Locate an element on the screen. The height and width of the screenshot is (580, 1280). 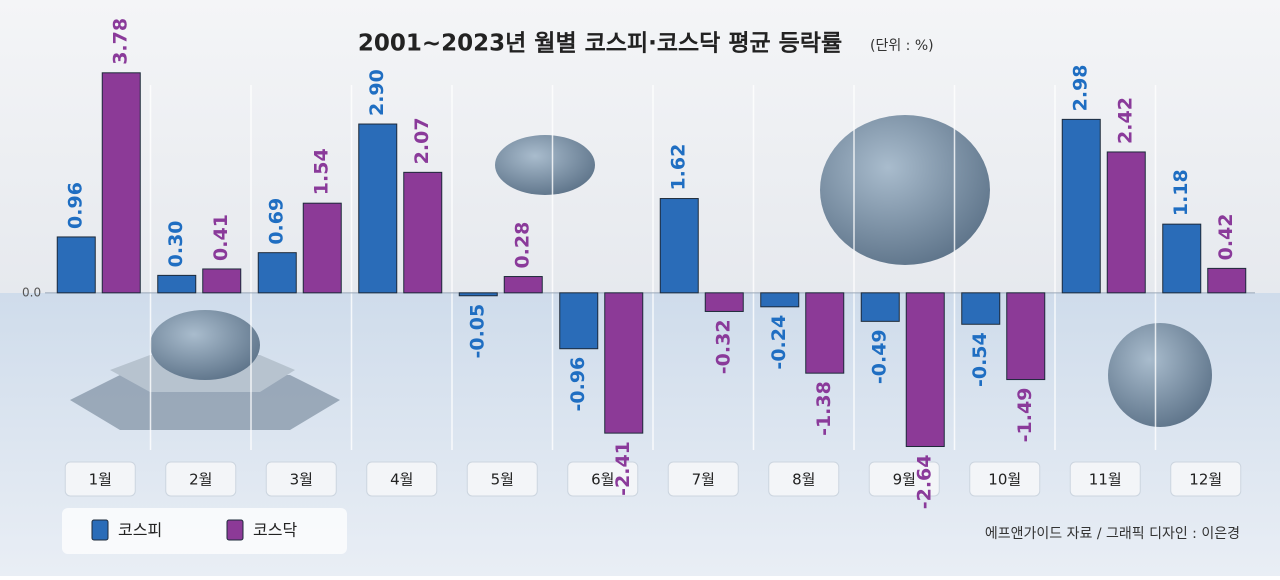
x-tick-label: 4월 is located at coordinates (401, 480).